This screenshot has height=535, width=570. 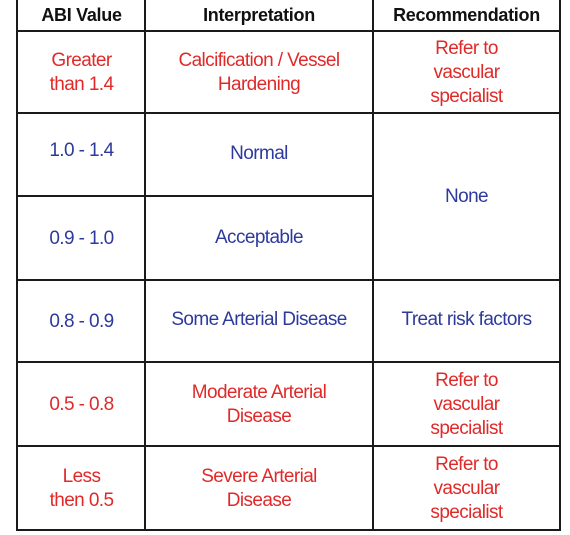 I want to click on abi-cell-1: 1.0 - 1.4, so click(x=81, y=150).